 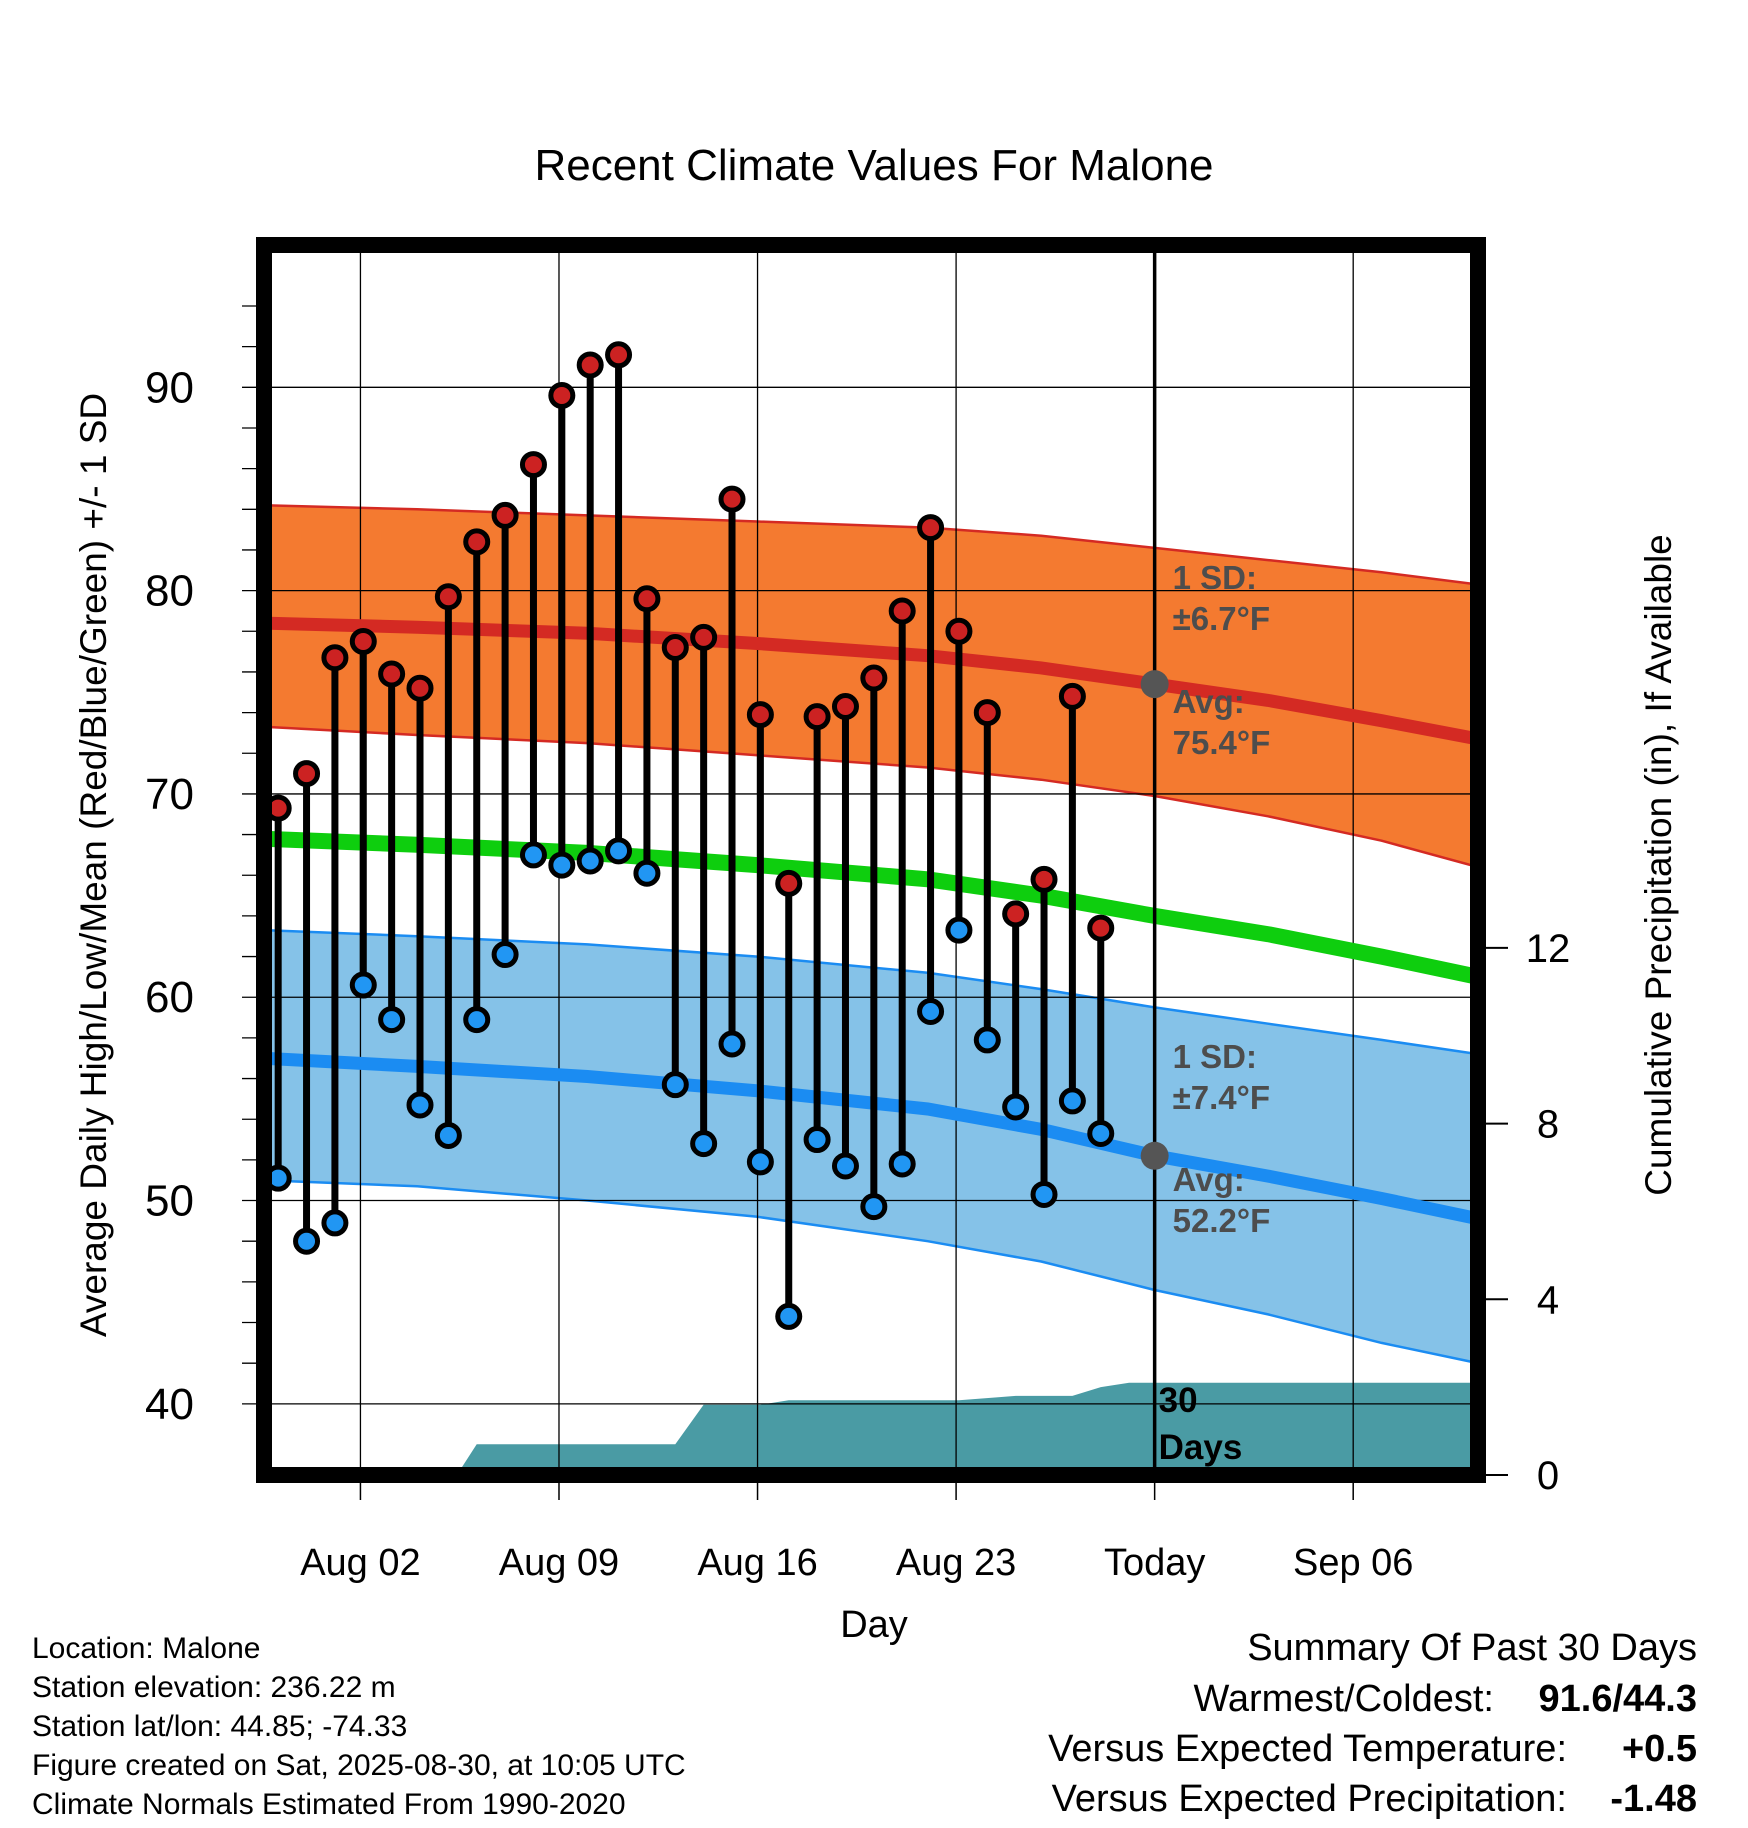 What do you see at coordinates (956, 1563) in the screenshot?
I see `x-tick-label: Aug 23` at bounding box center [956, 1563].